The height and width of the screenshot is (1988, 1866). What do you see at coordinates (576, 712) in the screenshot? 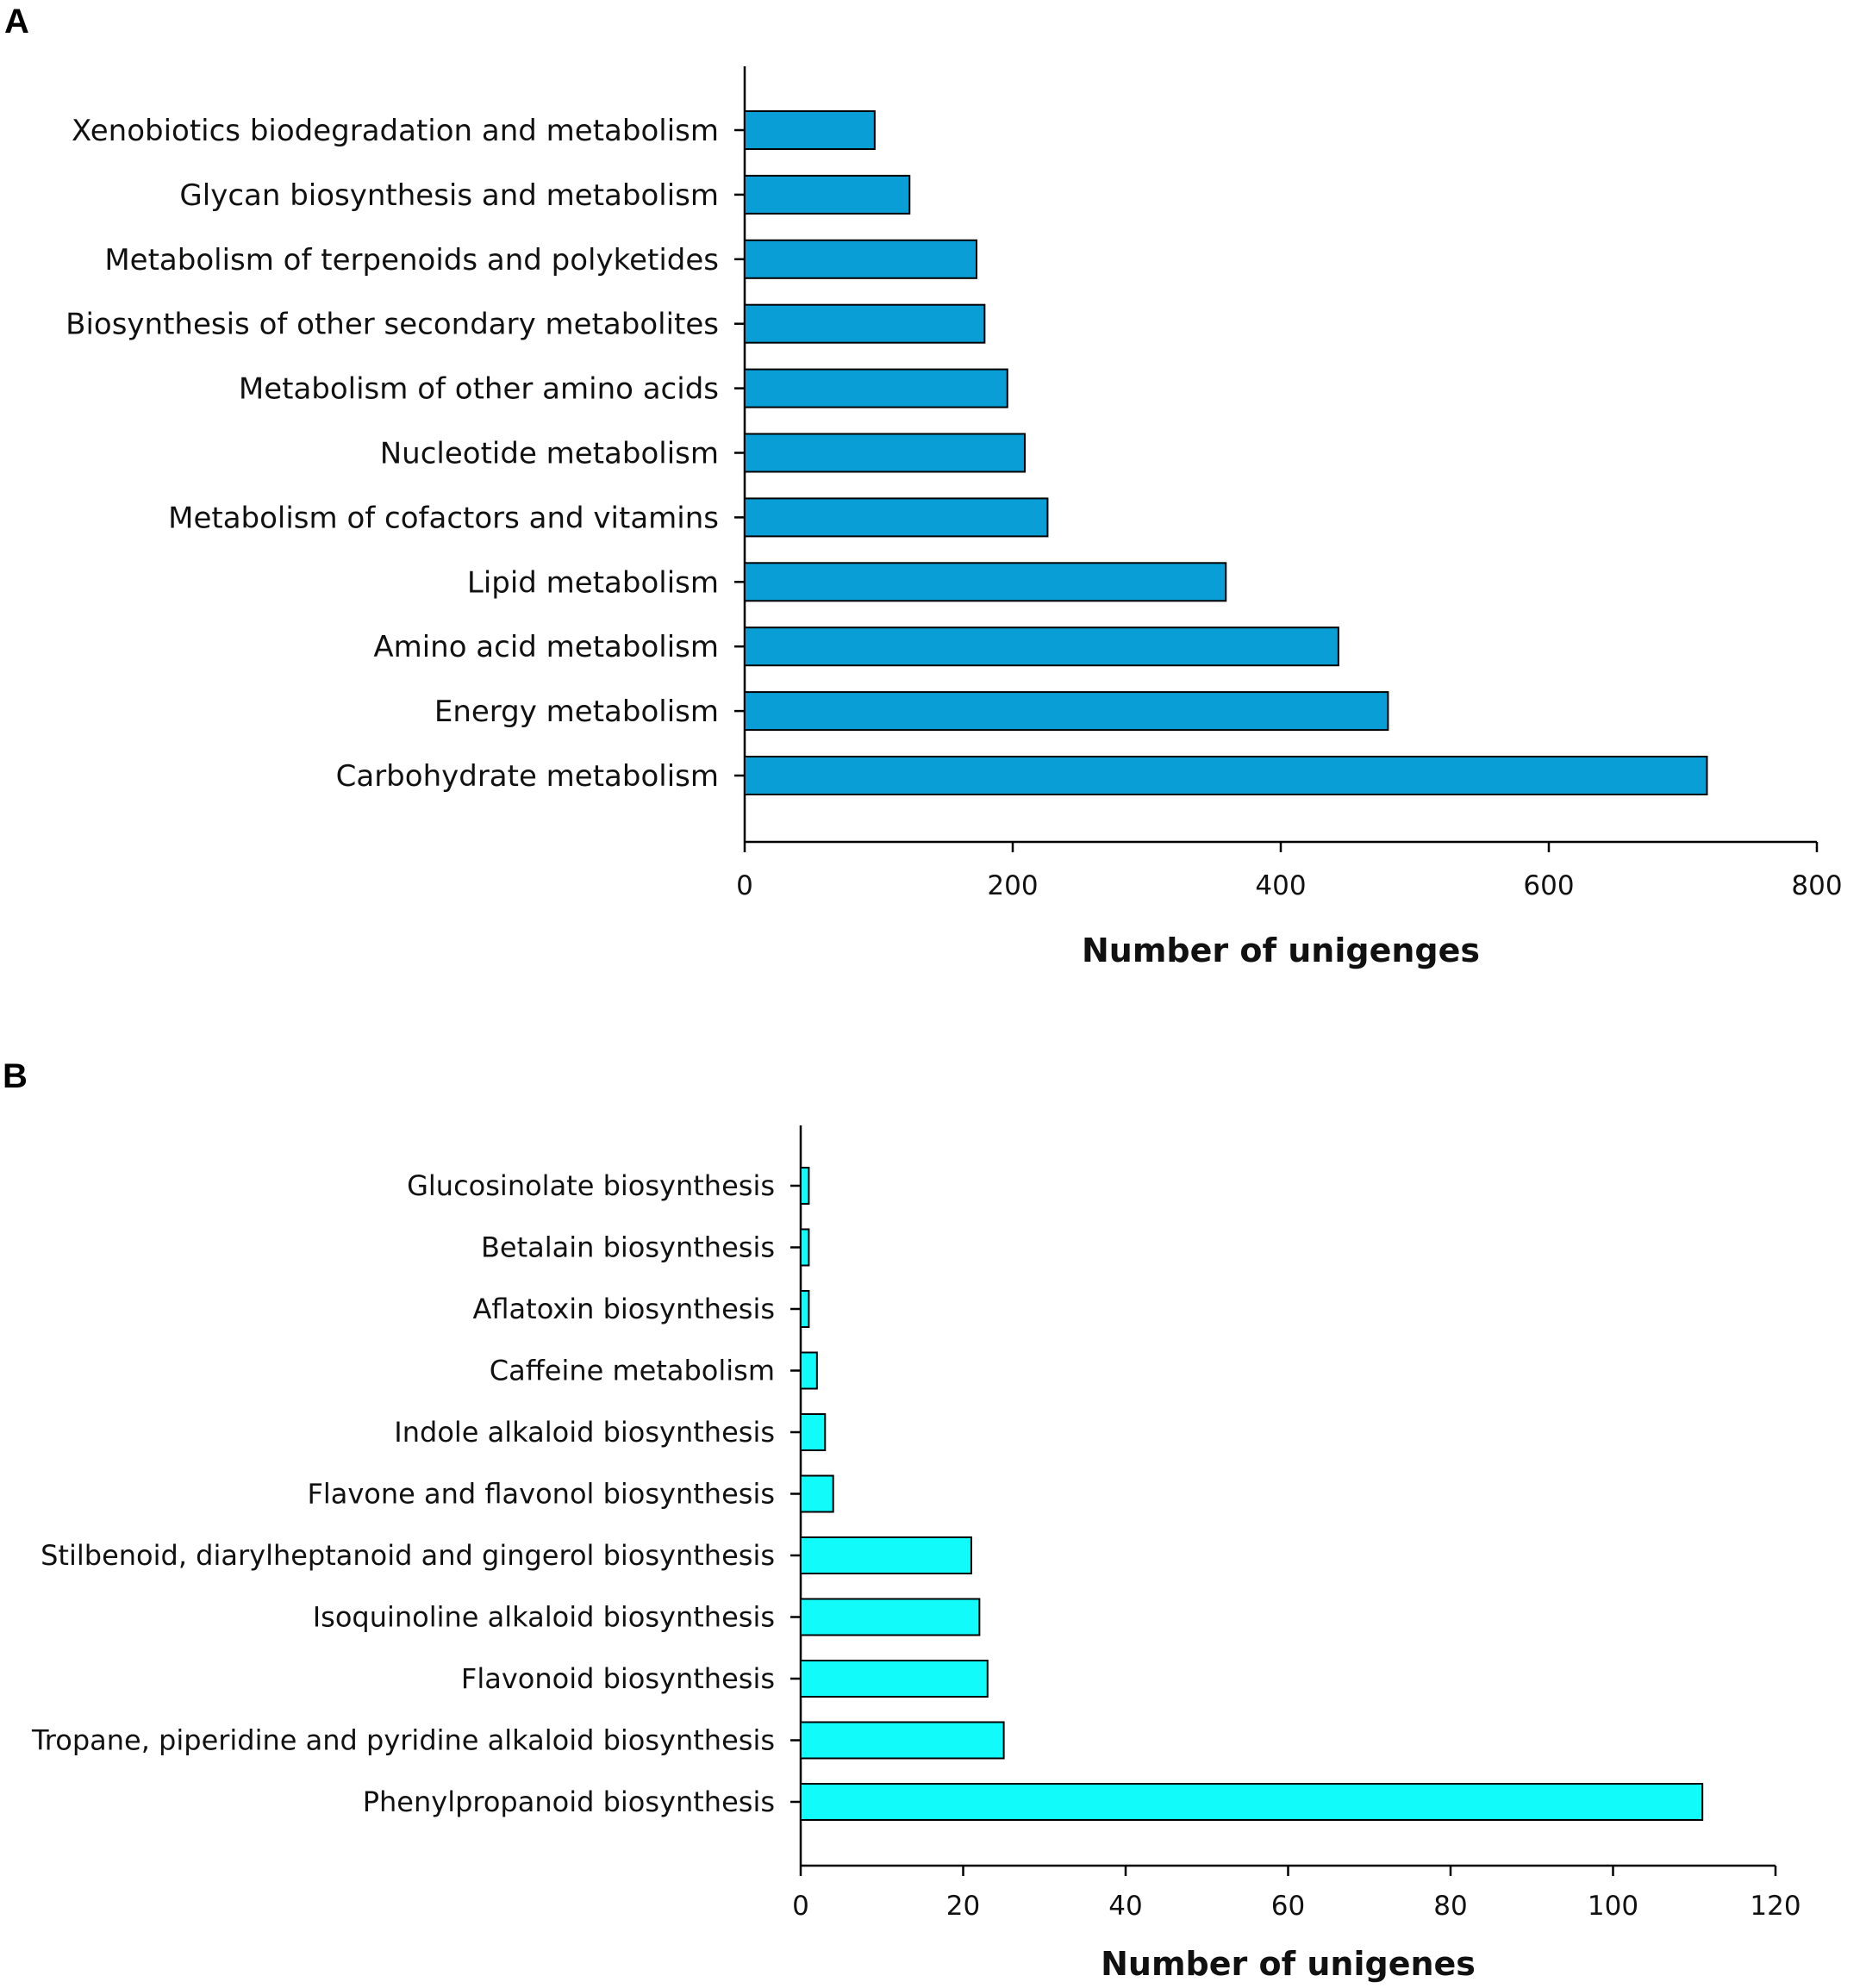
I see `category-label: Energy metabolism` at bounding box center [576, 712].